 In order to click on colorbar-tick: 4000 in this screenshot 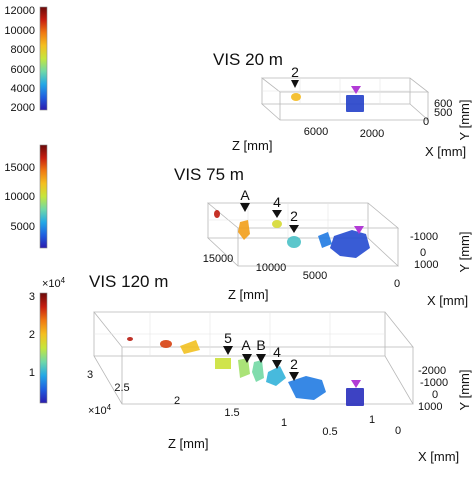, I will do `click(23, 89)`.